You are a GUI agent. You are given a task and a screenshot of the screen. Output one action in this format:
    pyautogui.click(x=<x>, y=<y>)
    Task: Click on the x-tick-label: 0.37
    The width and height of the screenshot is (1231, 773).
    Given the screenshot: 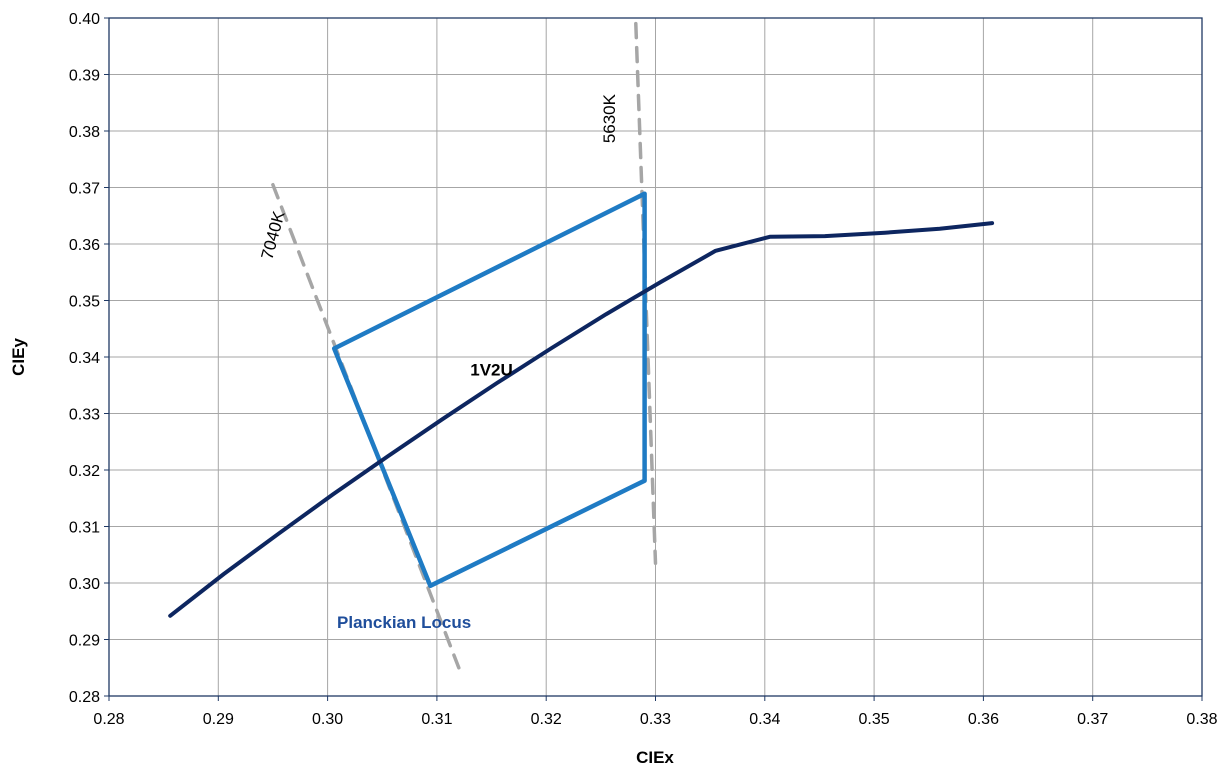 What is the action you would take?
    pyautogui.click(x=1092, y=719)
    